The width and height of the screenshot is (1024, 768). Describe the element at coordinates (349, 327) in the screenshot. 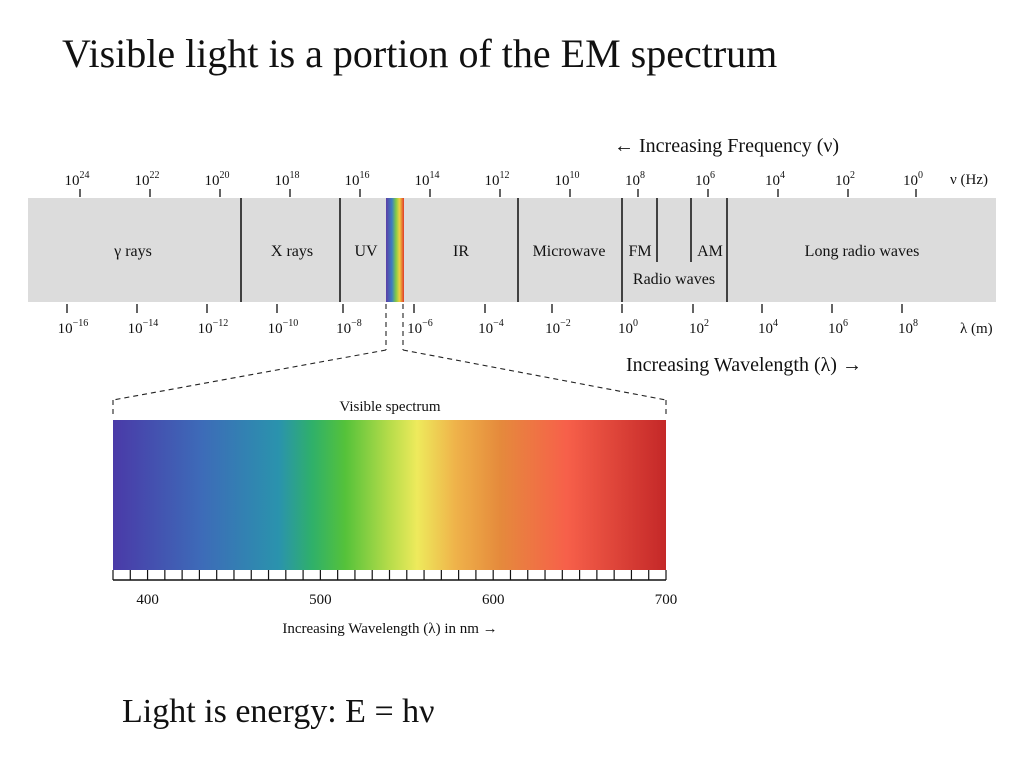

I see `wavelength-tick-label: 10⁻⁸` at that location.